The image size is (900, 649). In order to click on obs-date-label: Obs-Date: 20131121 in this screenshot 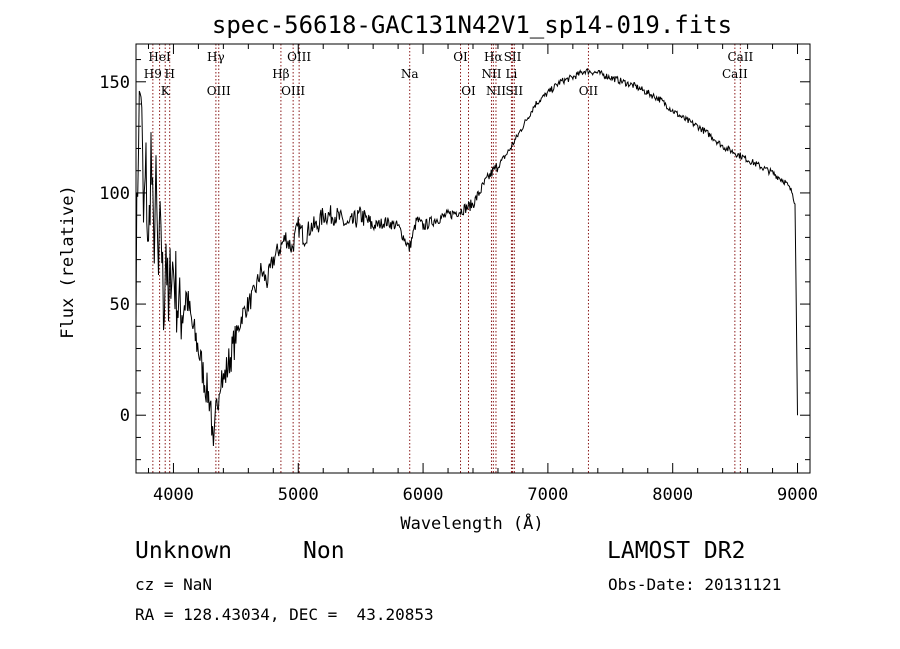, I will do `click(695, 584)`.